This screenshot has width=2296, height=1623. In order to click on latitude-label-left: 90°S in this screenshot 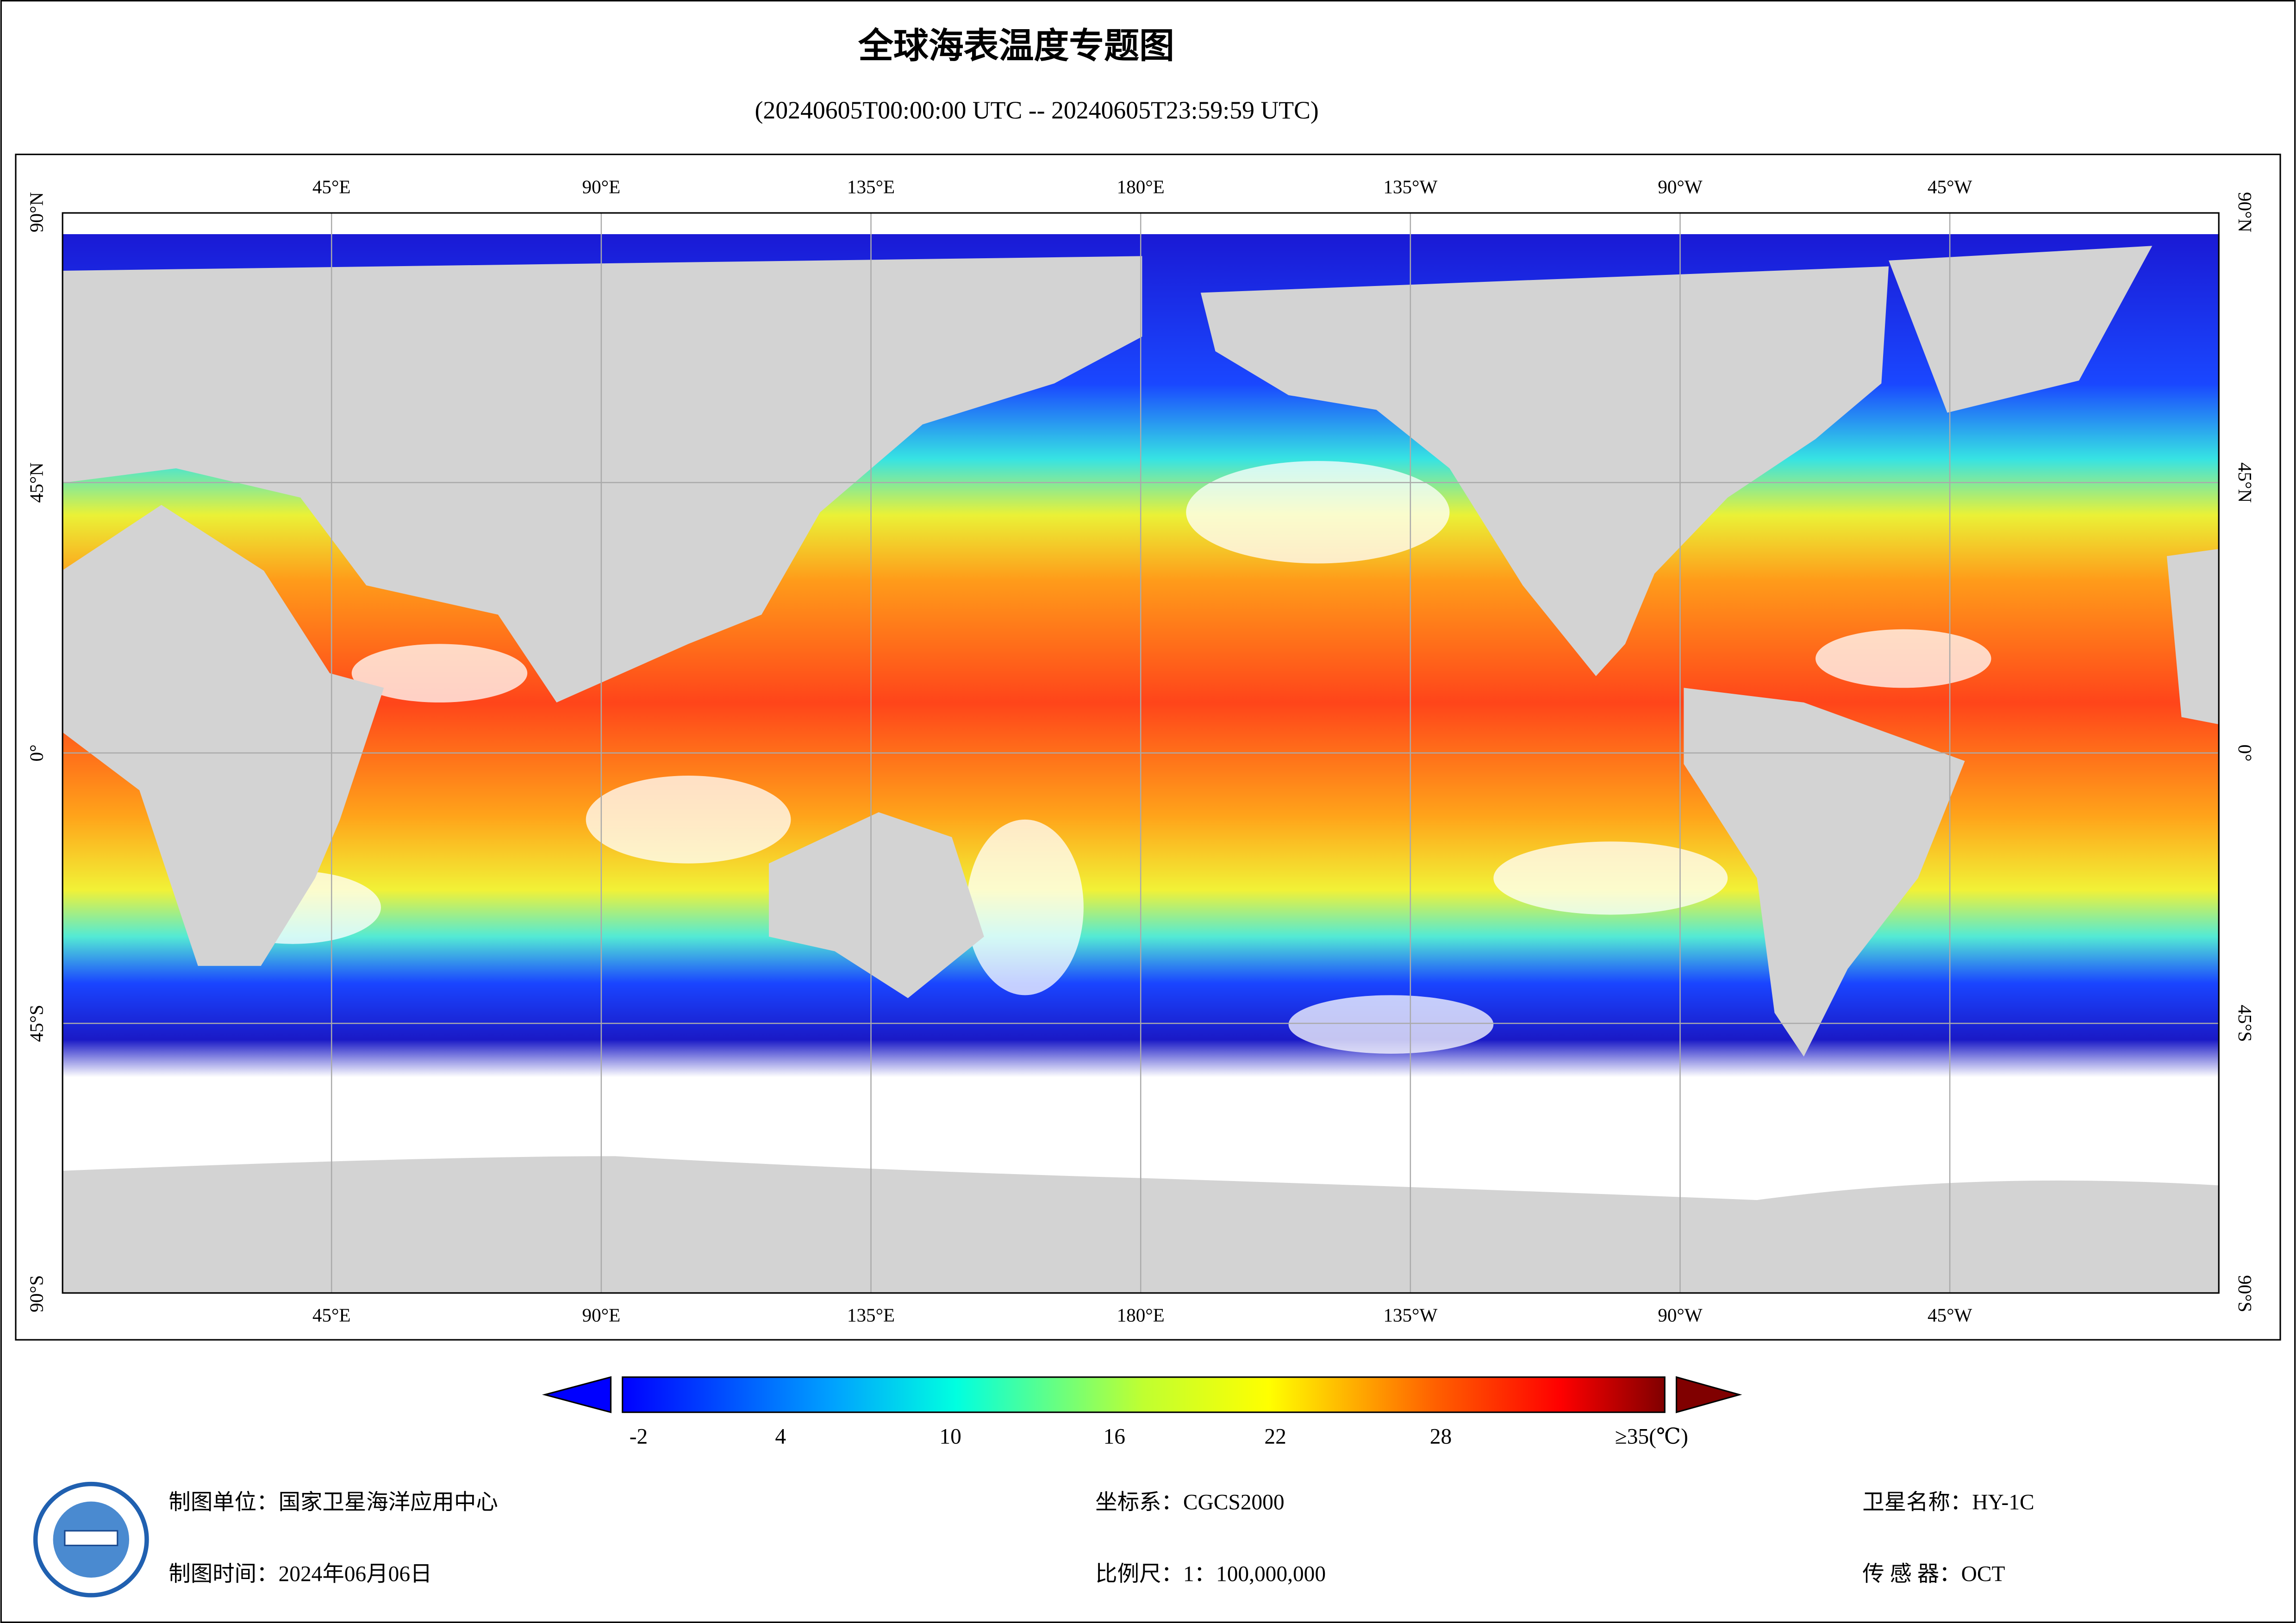, I will do `click(36, 1293)`.